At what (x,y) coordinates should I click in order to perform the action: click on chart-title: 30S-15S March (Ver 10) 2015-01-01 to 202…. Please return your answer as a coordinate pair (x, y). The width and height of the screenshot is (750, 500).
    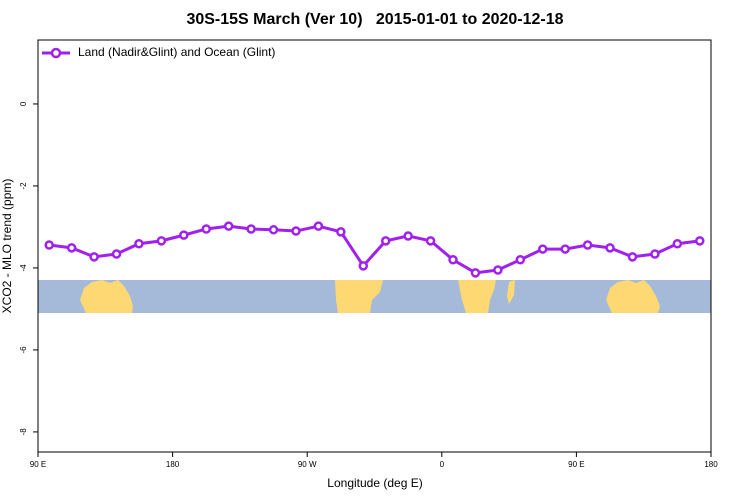
    Looking at the image, I should click on (374, 19).